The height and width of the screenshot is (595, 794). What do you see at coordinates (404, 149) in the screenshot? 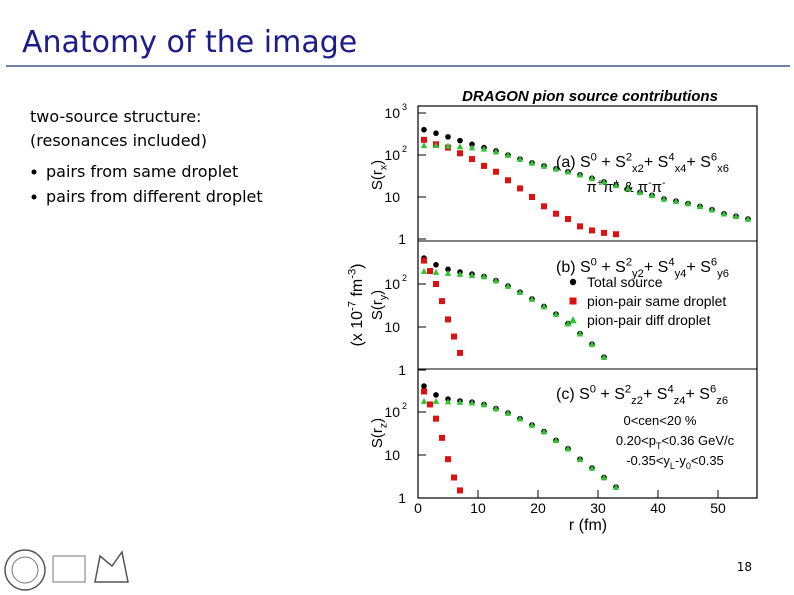
I see `y-tick-exponent: 2` at bounding box center [404, 149].